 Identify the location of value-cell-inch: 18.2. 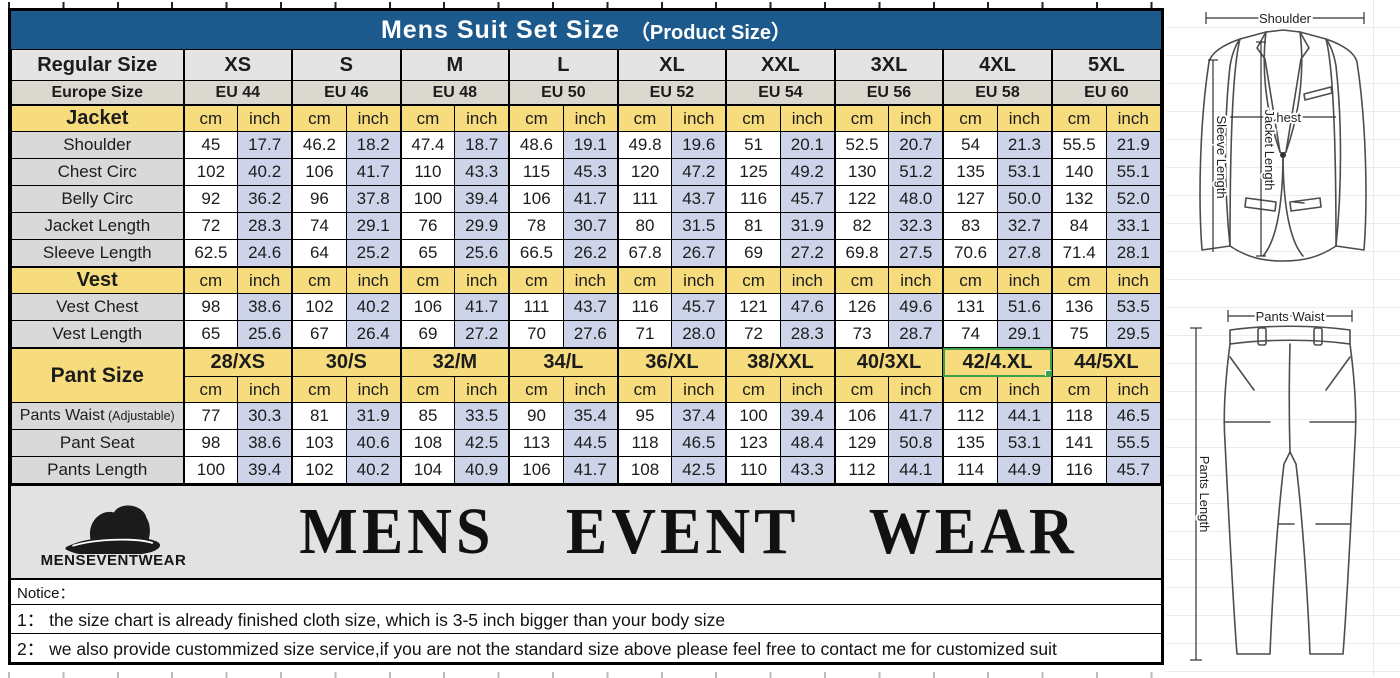
(373, 145).